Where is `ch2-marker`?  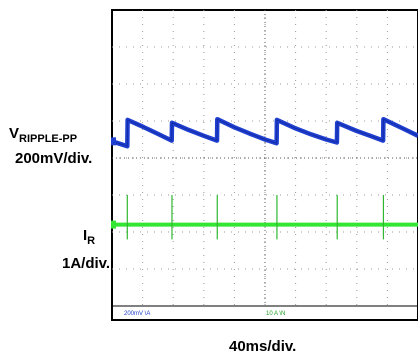 ch2-marker is located at coordinates (113, 224).